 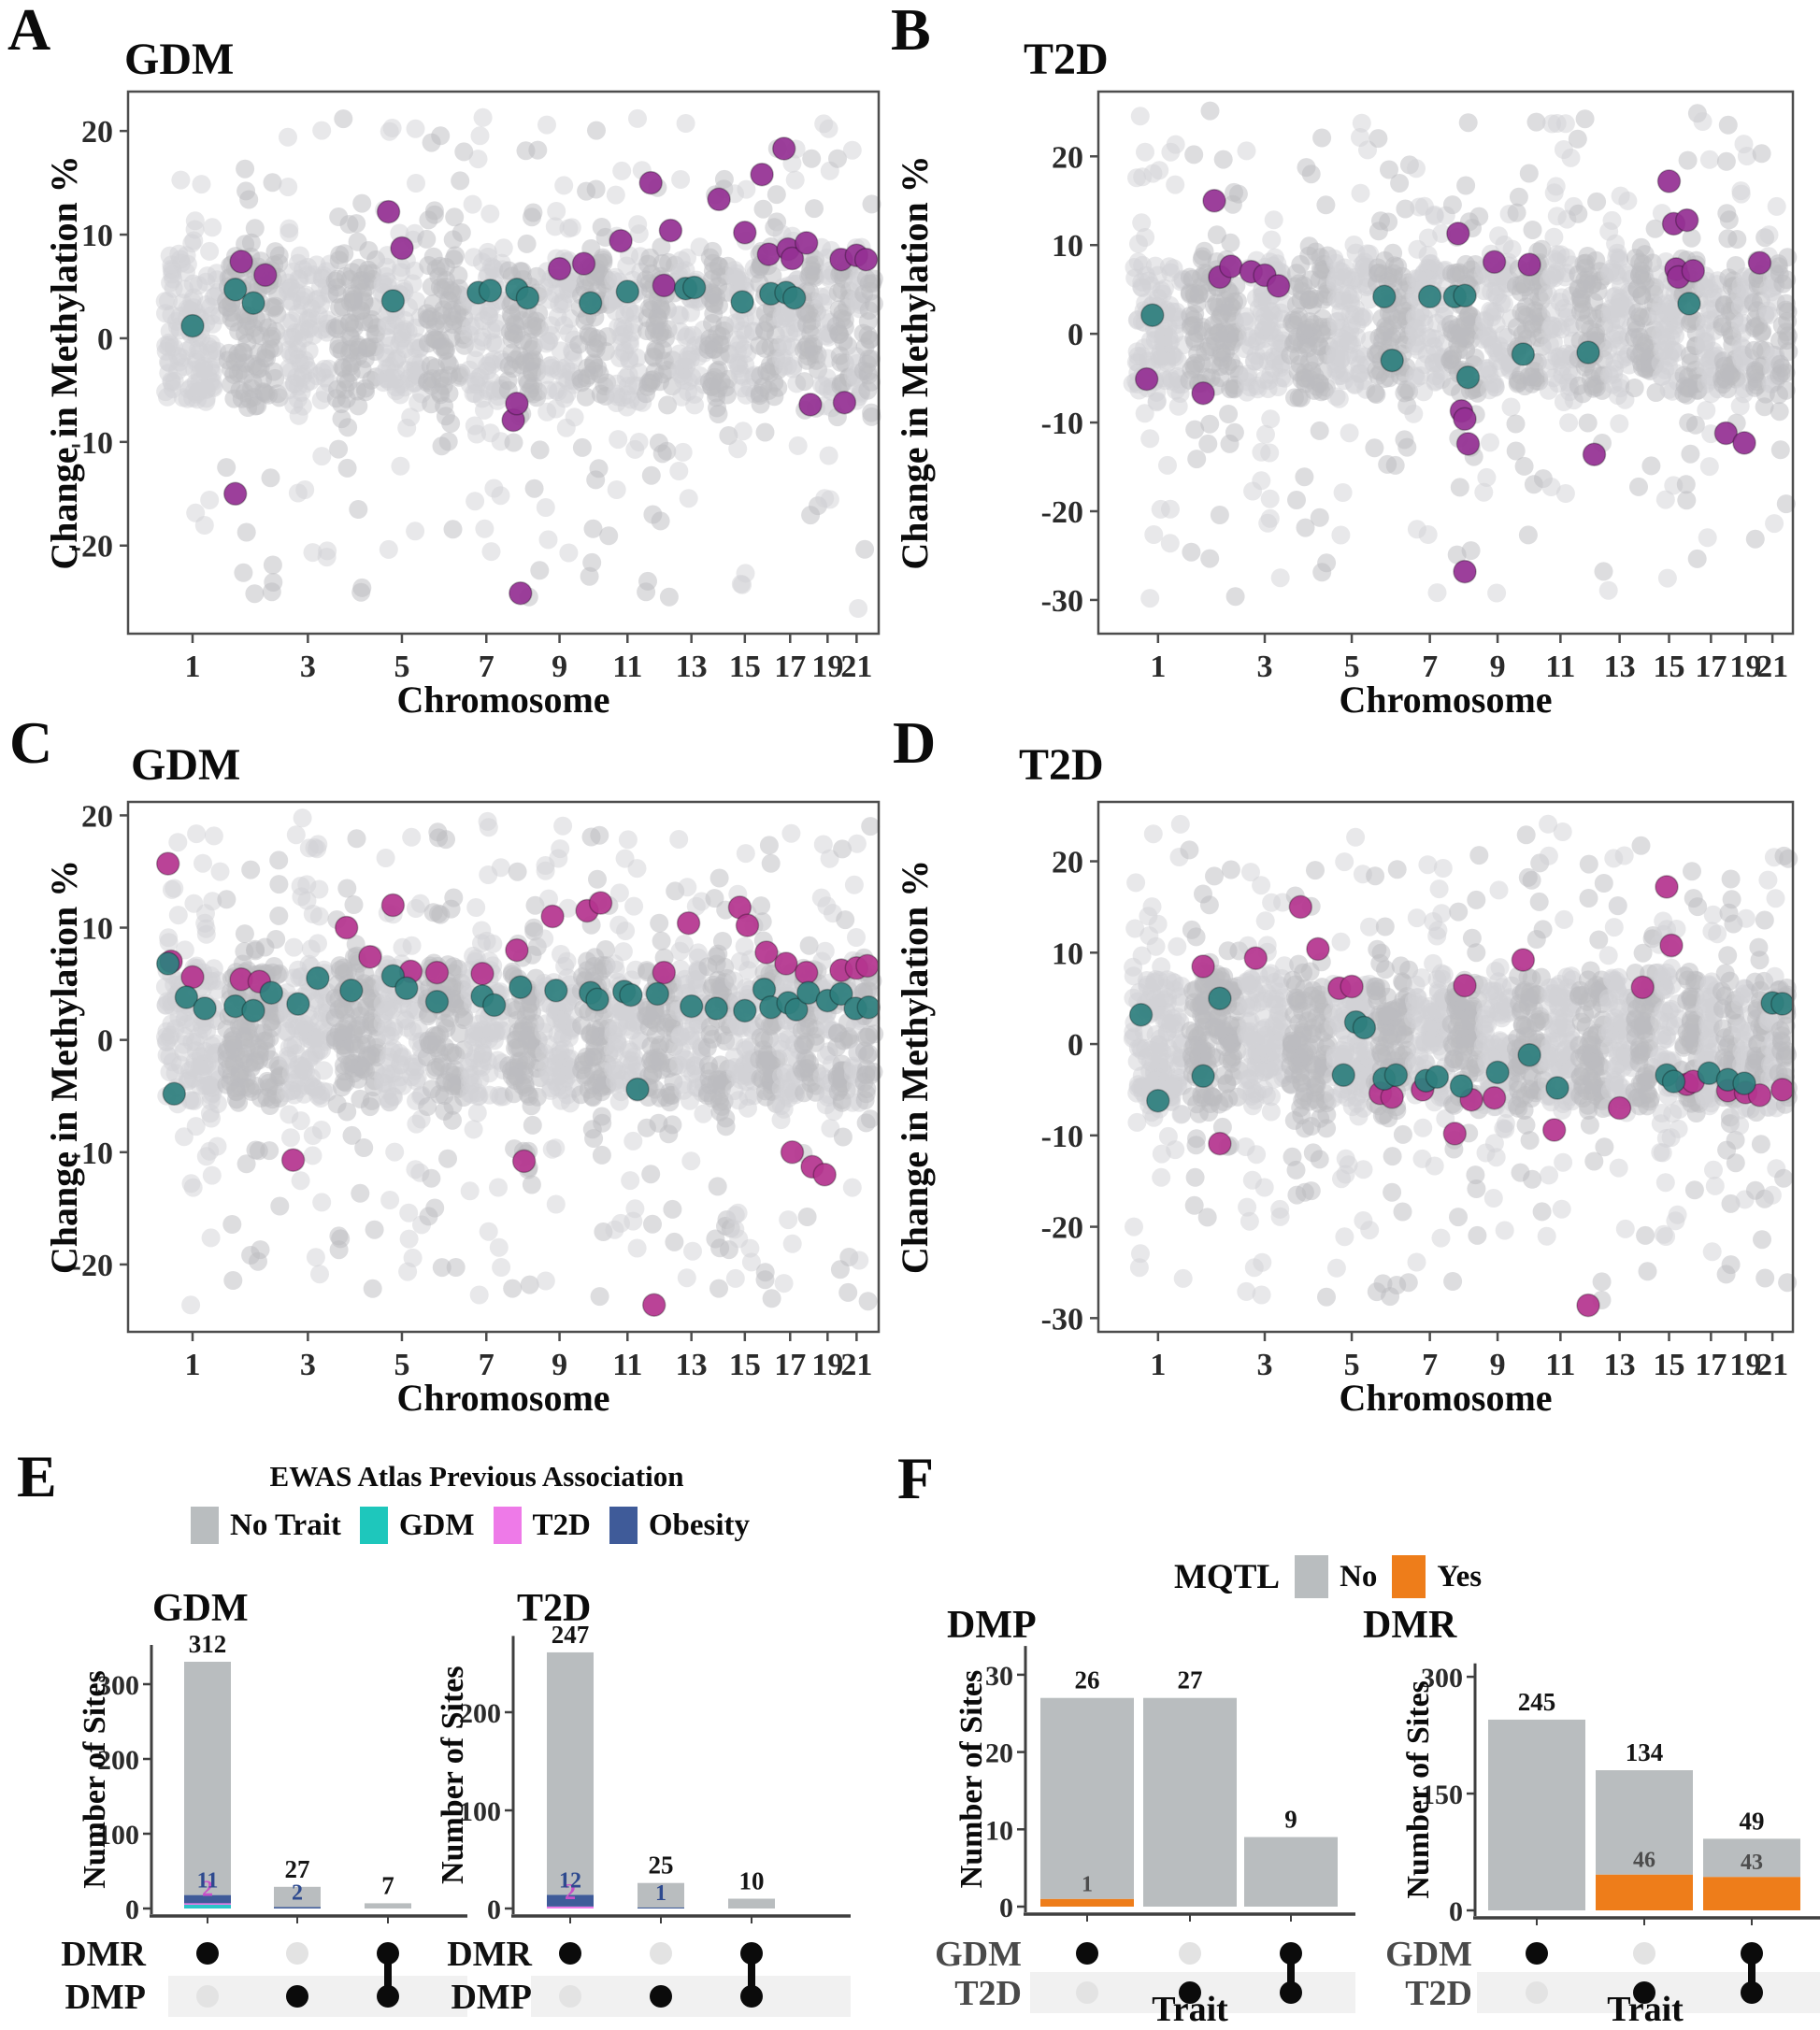 What do you see at coordinates (31, 742) in the screenshot?
I see `panel-label-c: C` at bounding box center [31, 742].